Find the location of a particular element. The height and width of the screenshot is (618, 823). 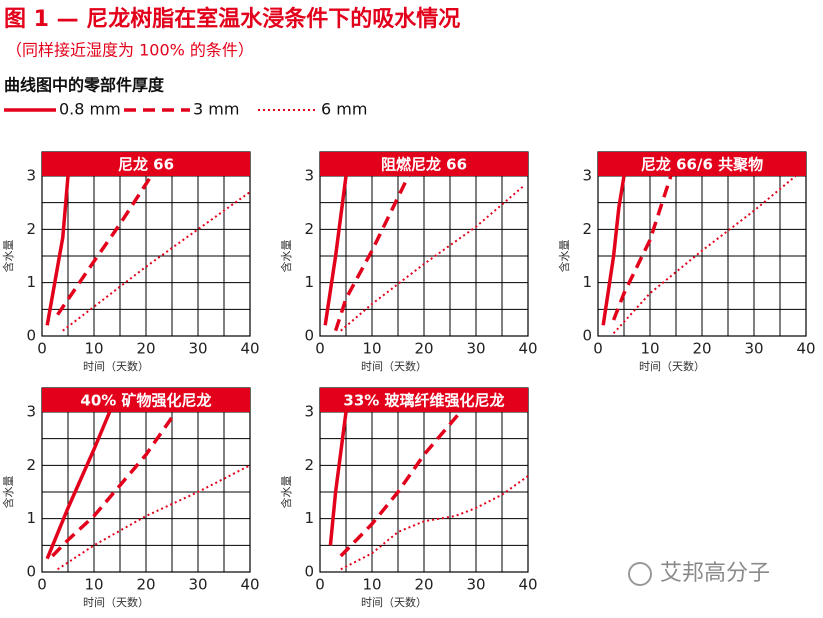

watermark: 艾邦高分子 is located at coordinates (699, 573).